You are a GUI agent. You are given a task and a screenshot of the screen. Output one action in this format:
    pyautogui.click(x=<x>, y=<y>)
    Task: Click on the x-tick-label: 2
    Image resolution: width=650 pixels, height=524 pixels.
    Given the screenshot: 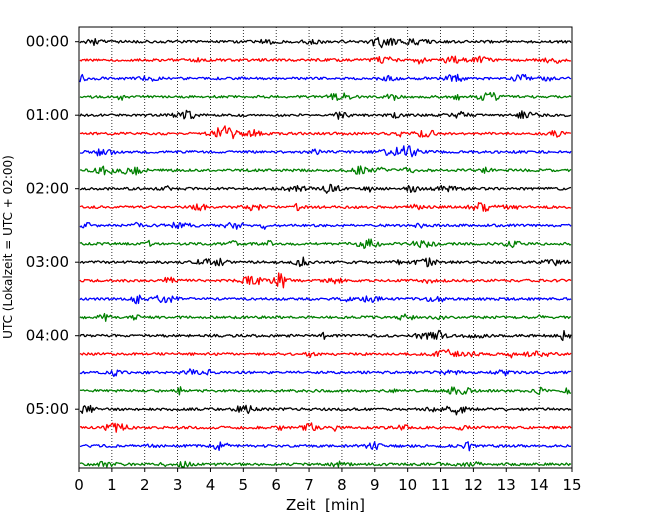 What is the action you would take?
    pyautogui.click(x=145, y=485)
    